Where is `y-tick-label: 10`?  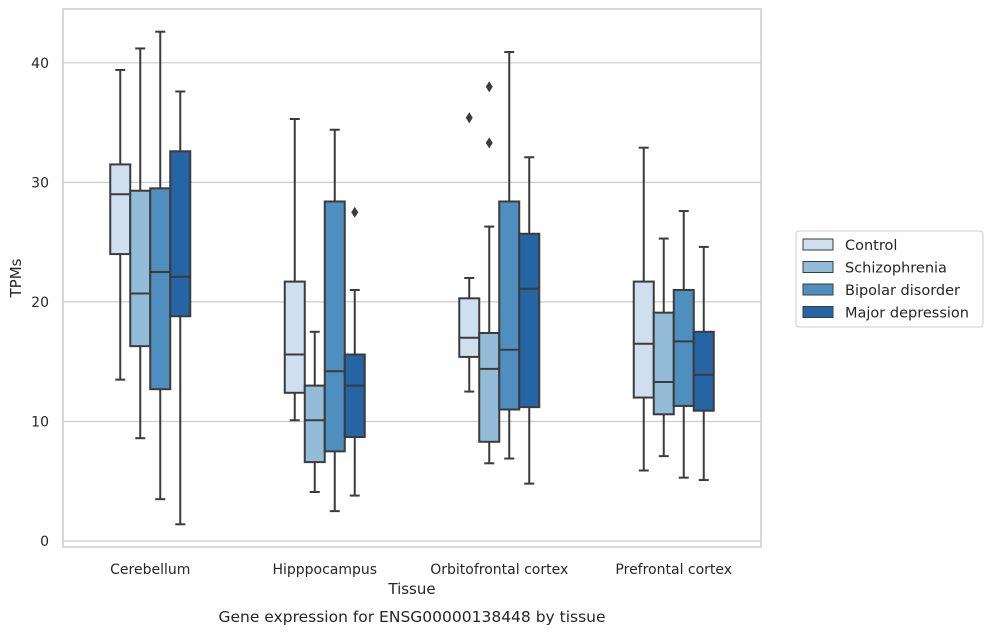 y-tick-label: 10 is located at coordinates (40, 422).